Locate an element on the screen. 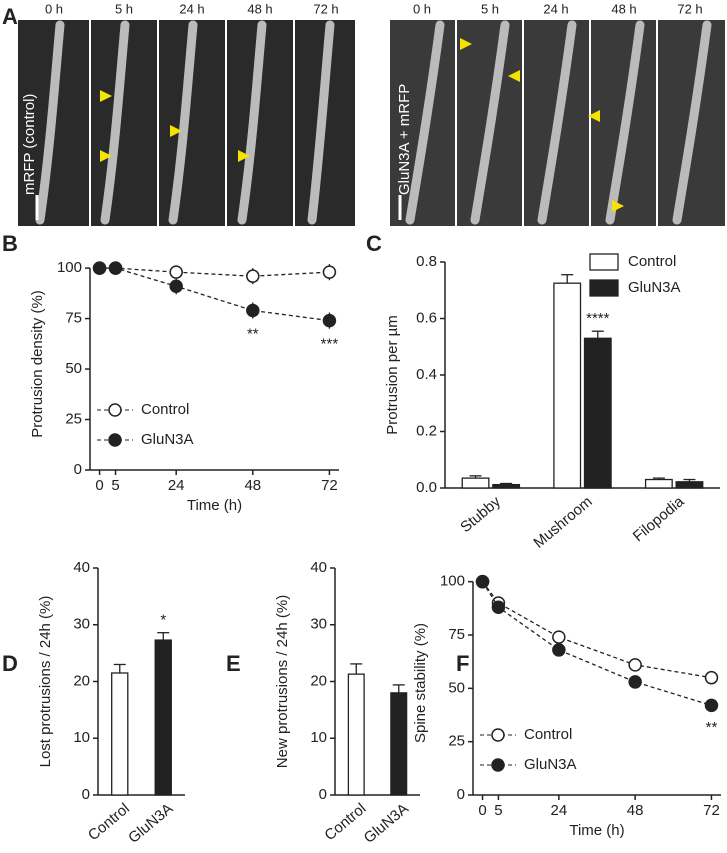 The image size is (727, 853). y-axis-label: New protrusions / 24h (%) is located at coordinates (282, 681).